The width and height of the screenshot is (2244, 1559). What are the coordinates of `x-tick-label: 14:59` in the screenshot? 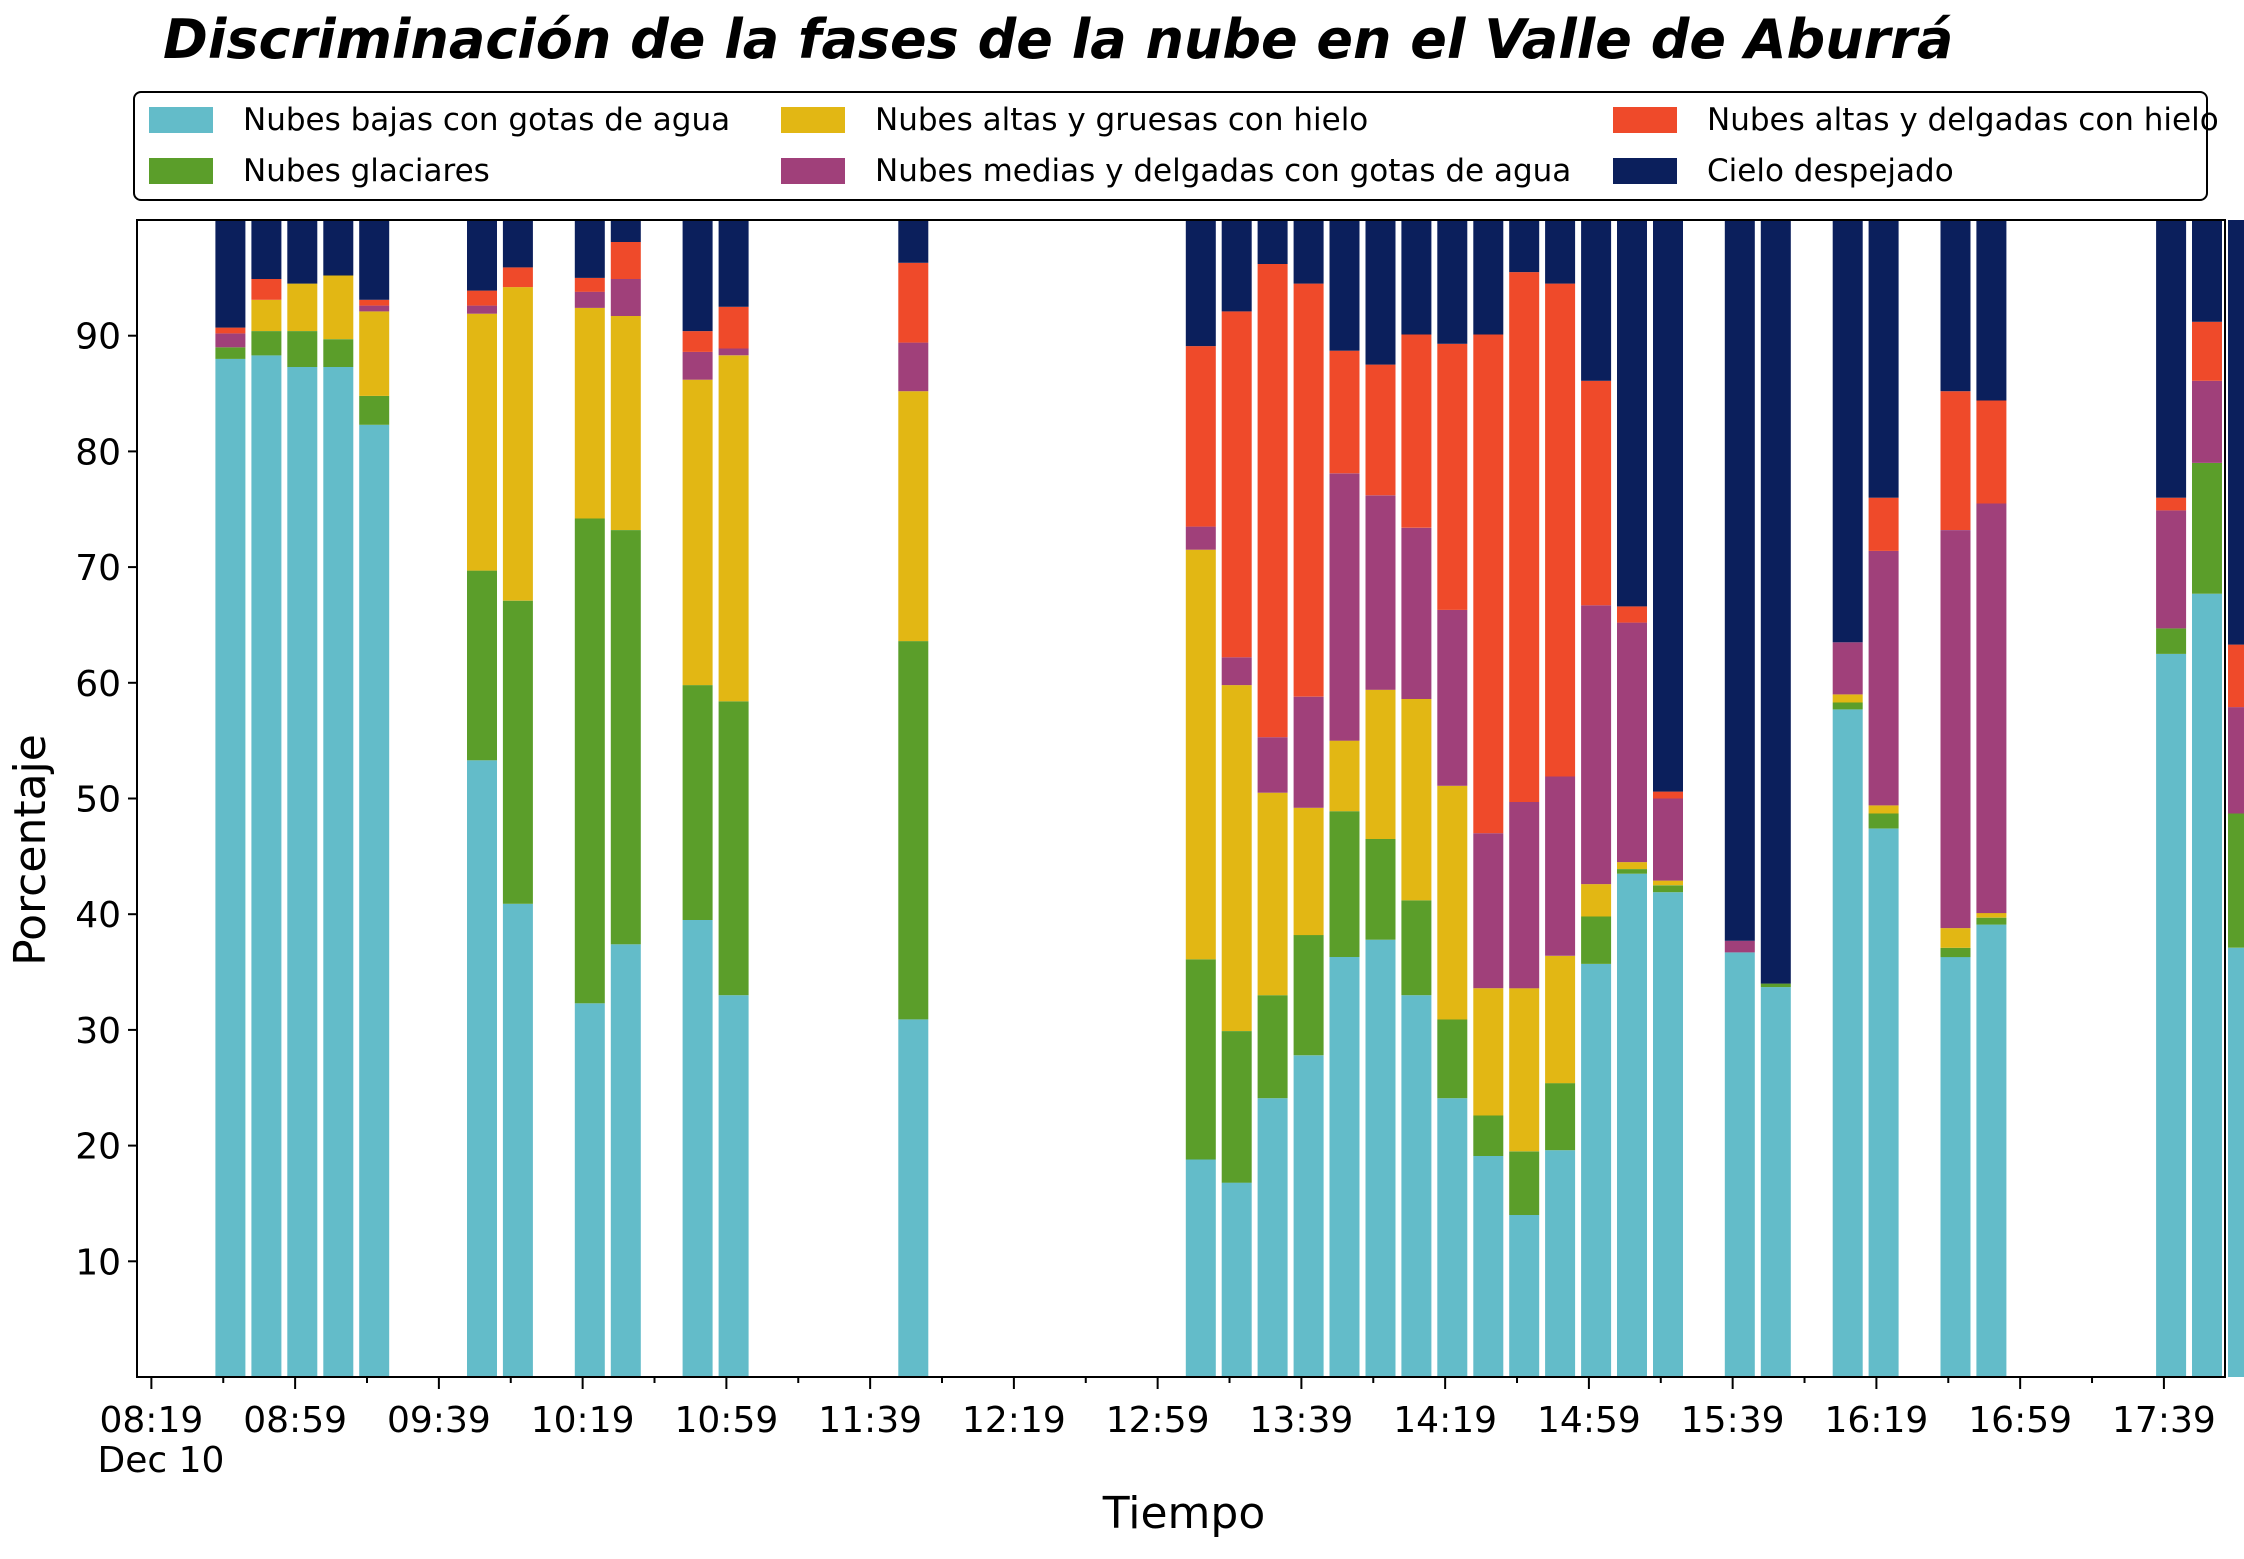 It's located at (1589, 1420).